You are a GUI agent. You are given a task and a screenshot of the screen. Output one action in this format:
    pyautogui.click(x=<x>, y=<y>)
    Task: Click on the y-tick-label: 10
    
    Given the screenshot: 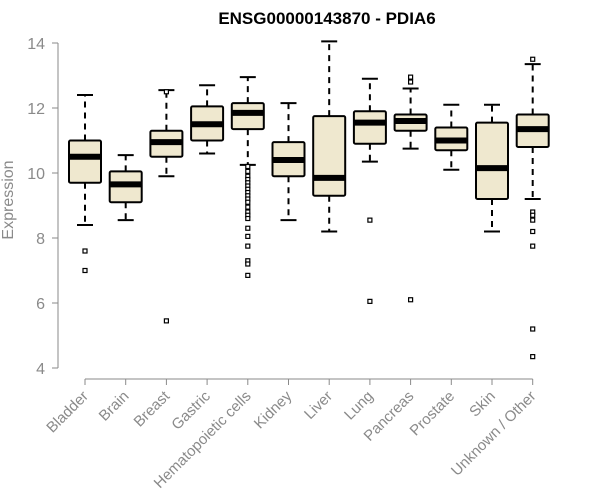 What is the action you would take?
    pyautogui.click(x=36, y=174)
    